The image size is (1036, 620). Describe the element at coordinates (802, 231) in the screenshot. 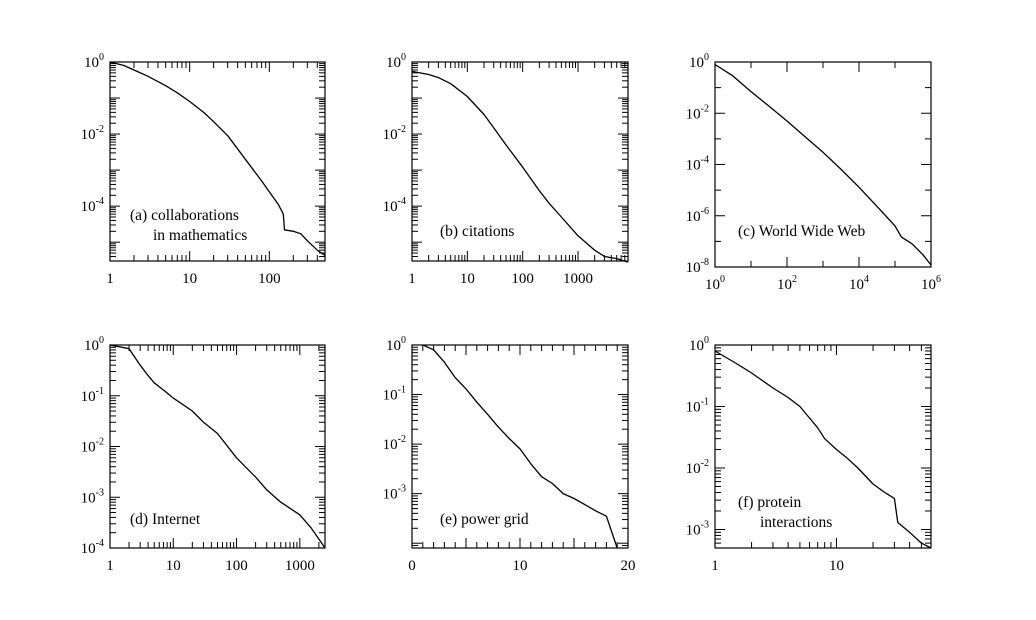

I see `panel-label: (c) World Wide Web` at that location.